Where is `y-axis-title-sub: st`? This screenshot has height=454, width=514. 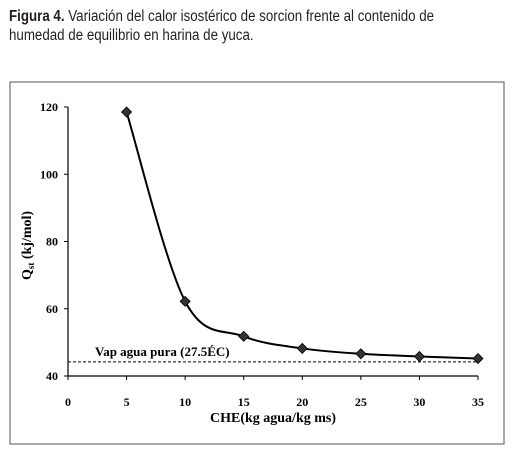
y-axis-title-sub: st is located at coordinates (31, 266).